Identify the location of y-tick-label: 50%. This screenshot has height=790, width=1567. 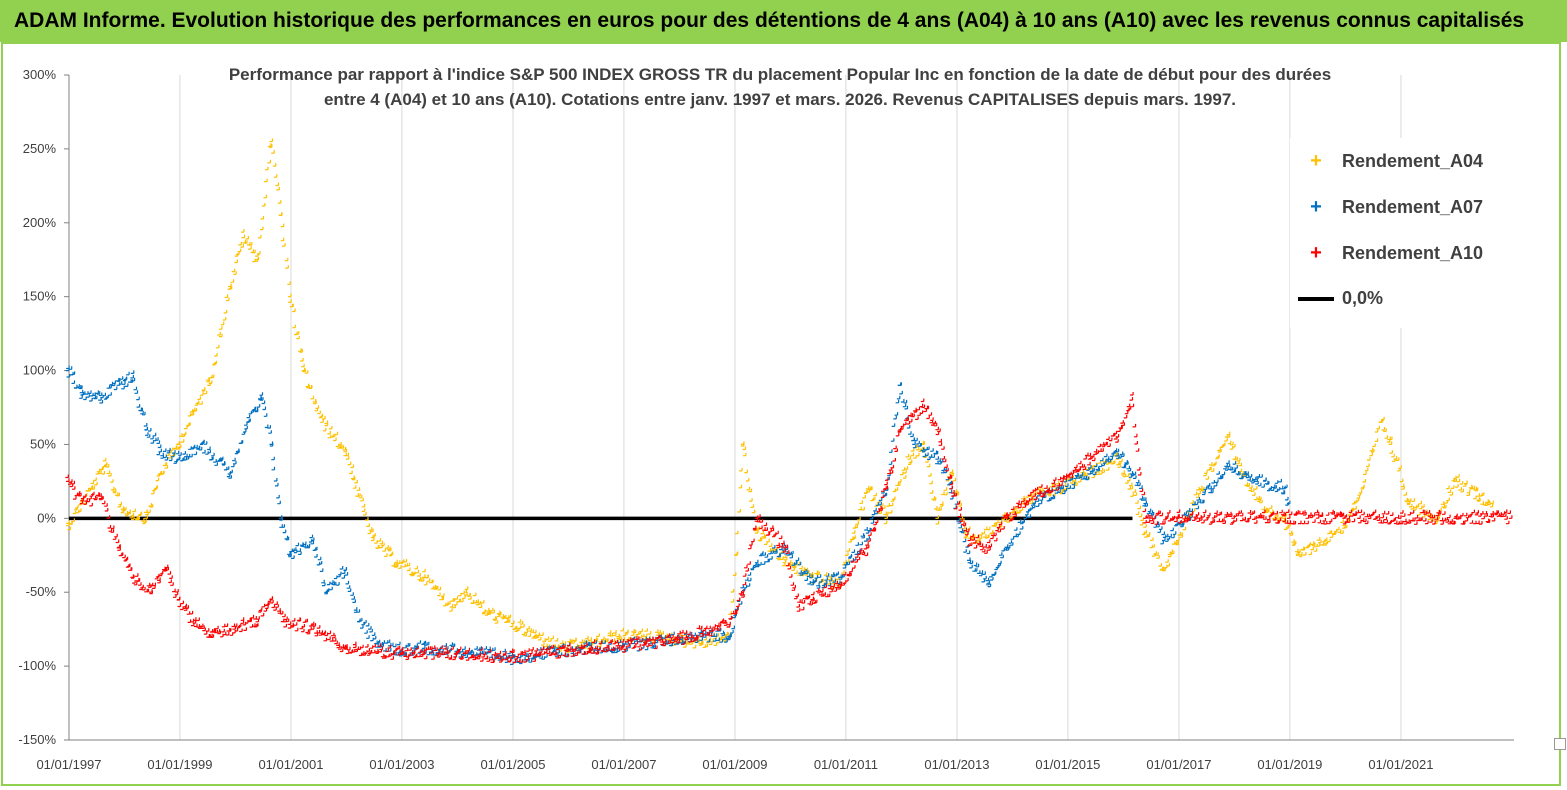
(43, 443).